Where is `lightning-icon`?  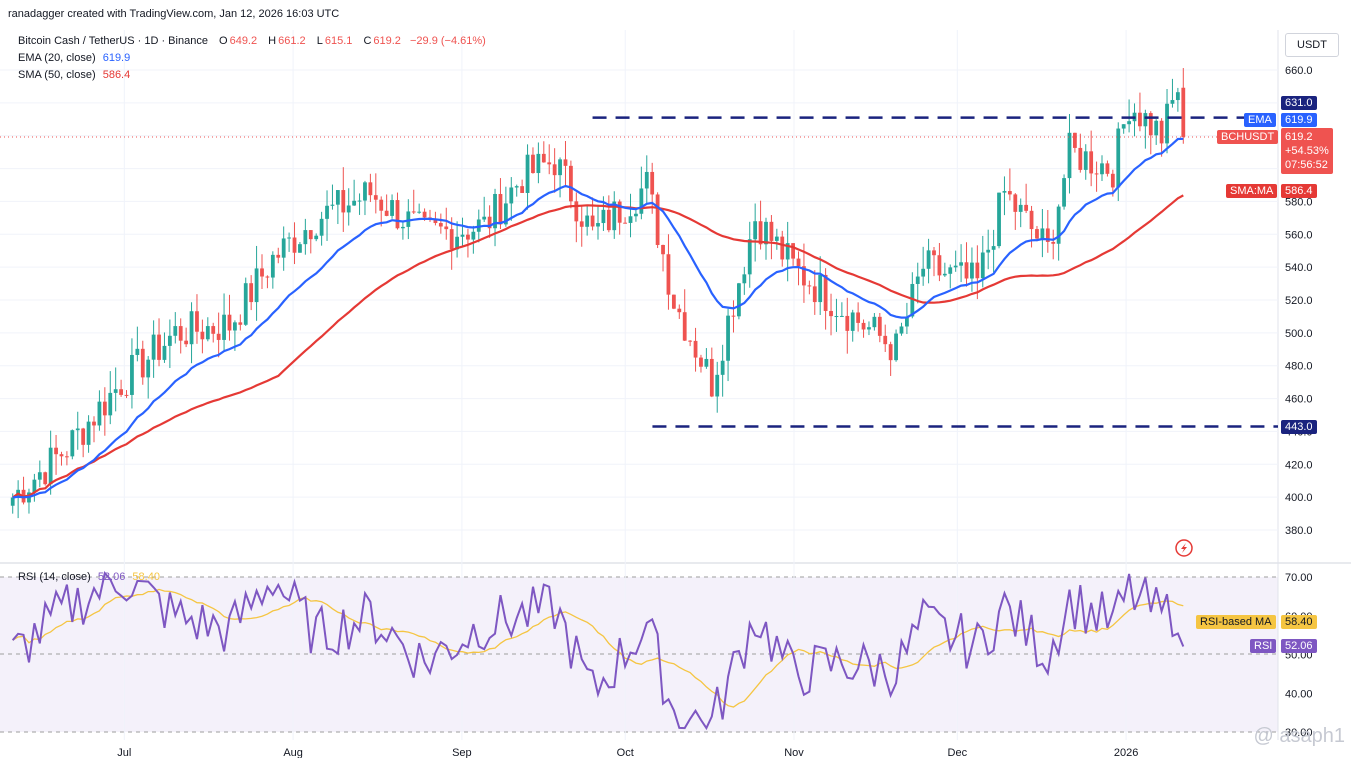
lightning-icon is located at coordinates (1184, 548).